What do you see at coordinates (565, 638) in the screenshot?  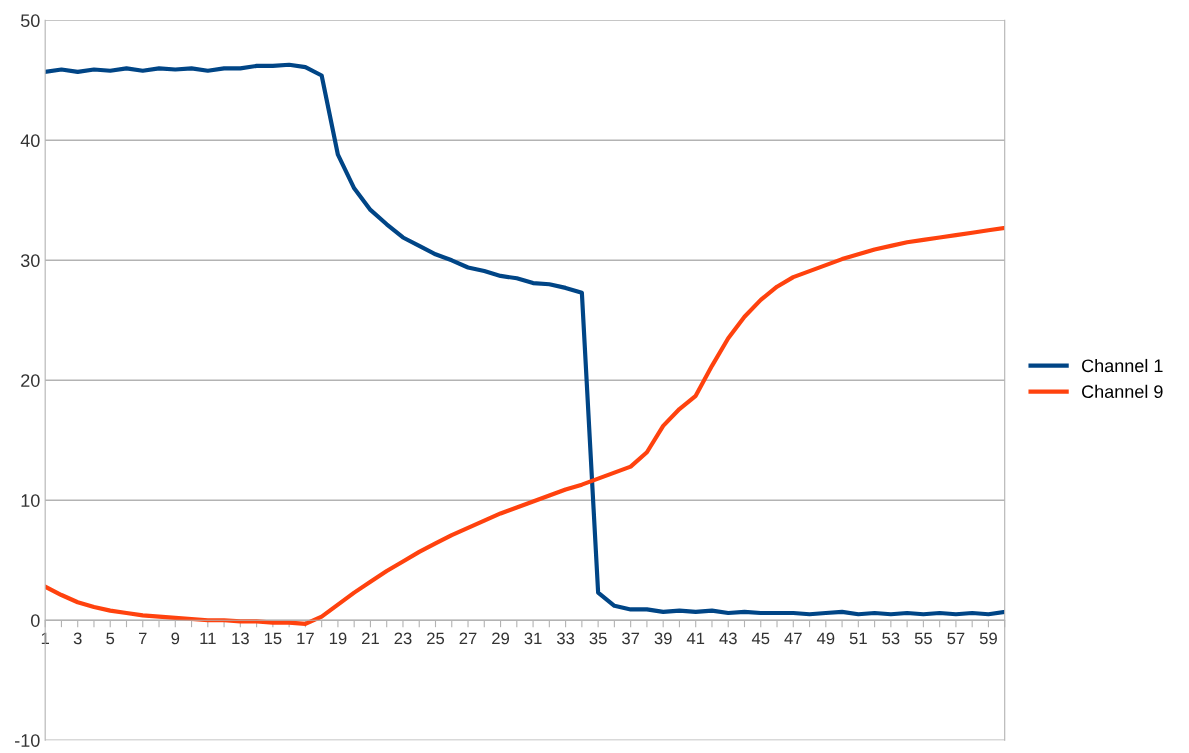 I see `x-tick-label: 33` at bounding box center [565, 638].